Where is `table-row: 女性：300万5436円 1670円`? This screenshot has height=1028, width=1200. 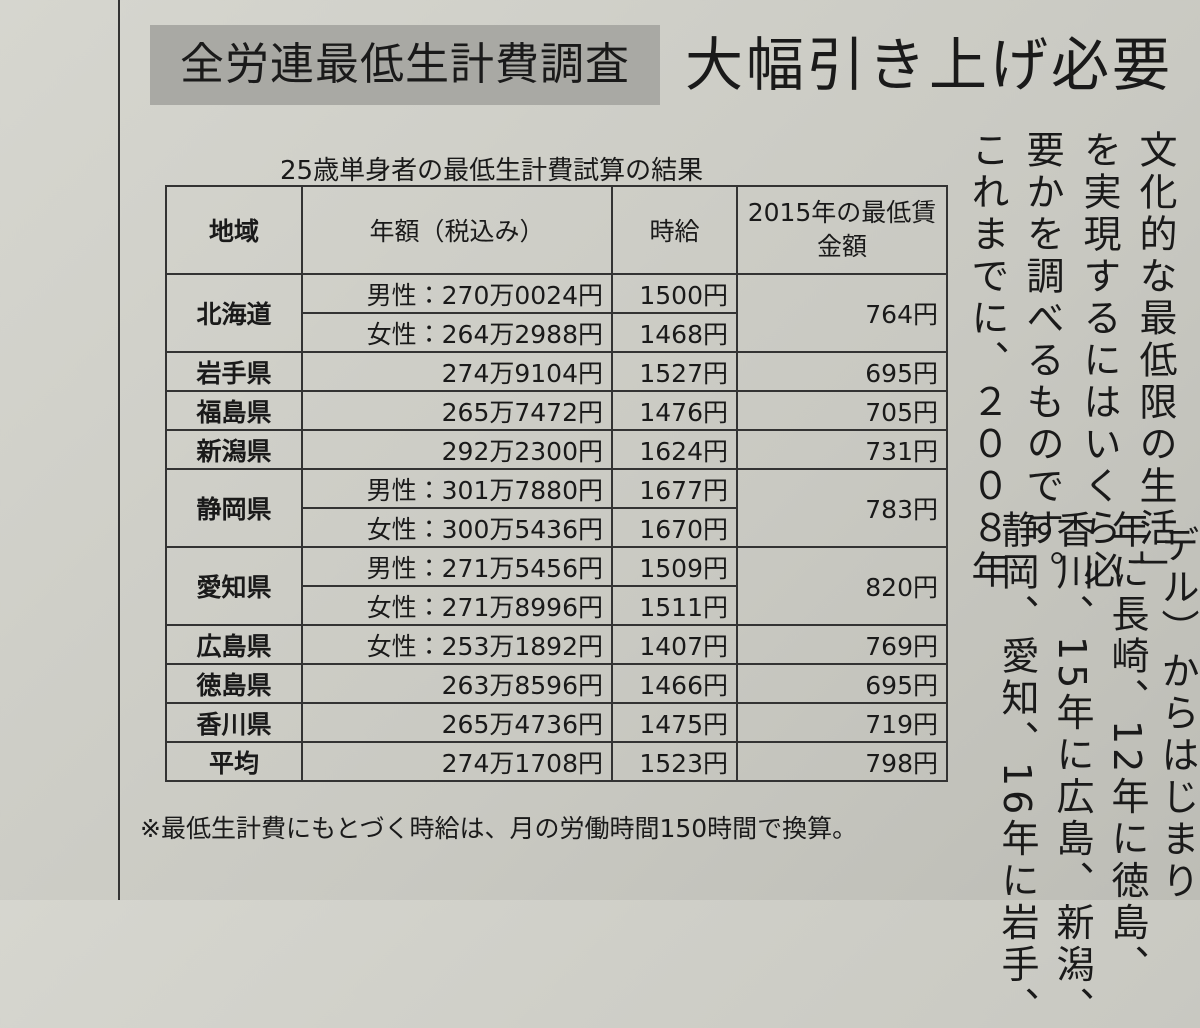 table-row: 女性：300万5436円 1670円 is located at coordinates (556, 527).